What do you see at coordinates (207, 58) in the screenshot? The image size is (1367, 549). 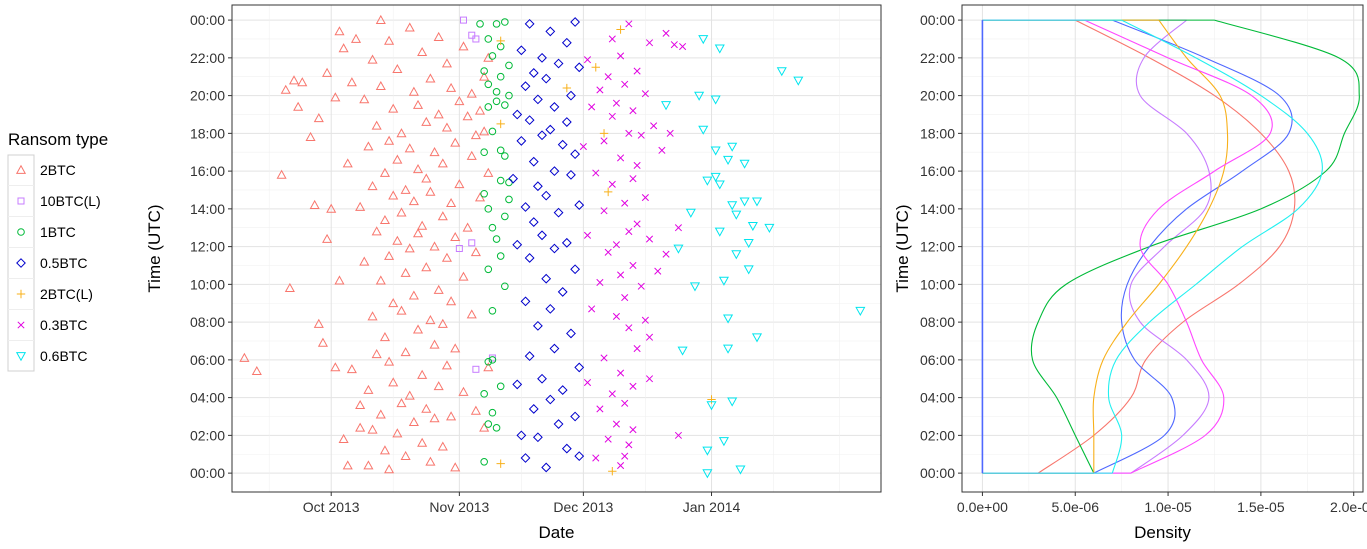 I see `scatter-y-tick-label: 22:00` at bounding box center [207, 58].